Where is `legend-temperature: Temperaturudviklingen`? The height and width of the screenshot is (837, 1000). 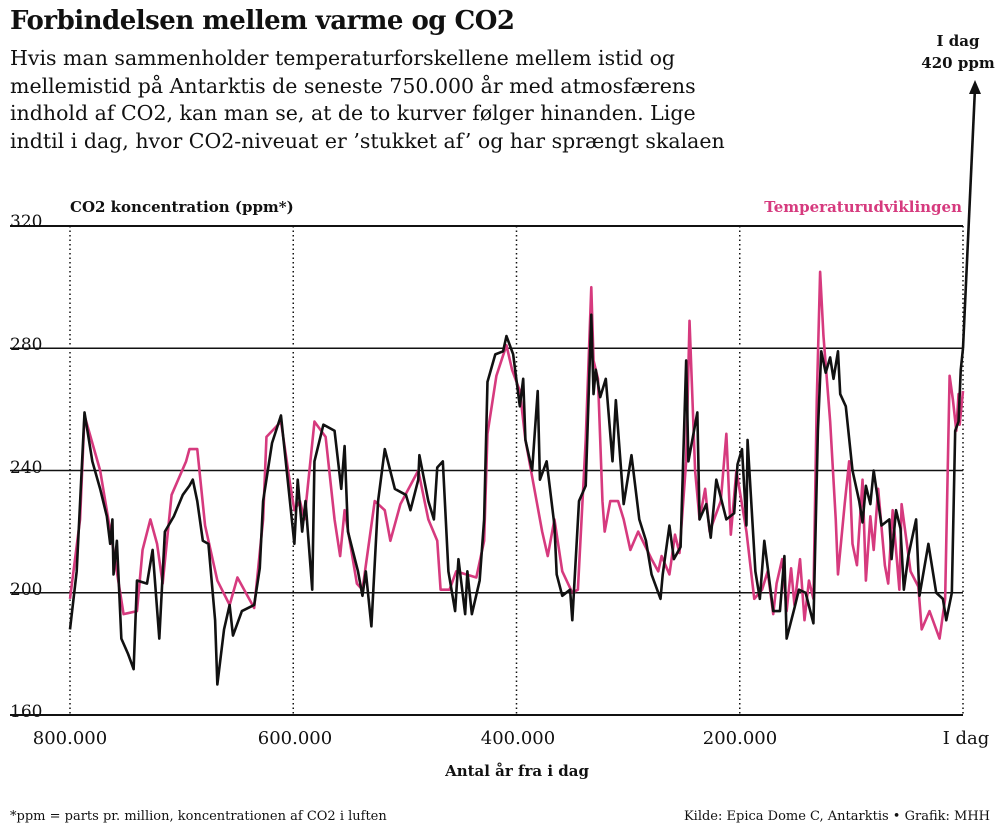 legend-temperature: Temperaturudviklingen is located at coordinates (863, 207).